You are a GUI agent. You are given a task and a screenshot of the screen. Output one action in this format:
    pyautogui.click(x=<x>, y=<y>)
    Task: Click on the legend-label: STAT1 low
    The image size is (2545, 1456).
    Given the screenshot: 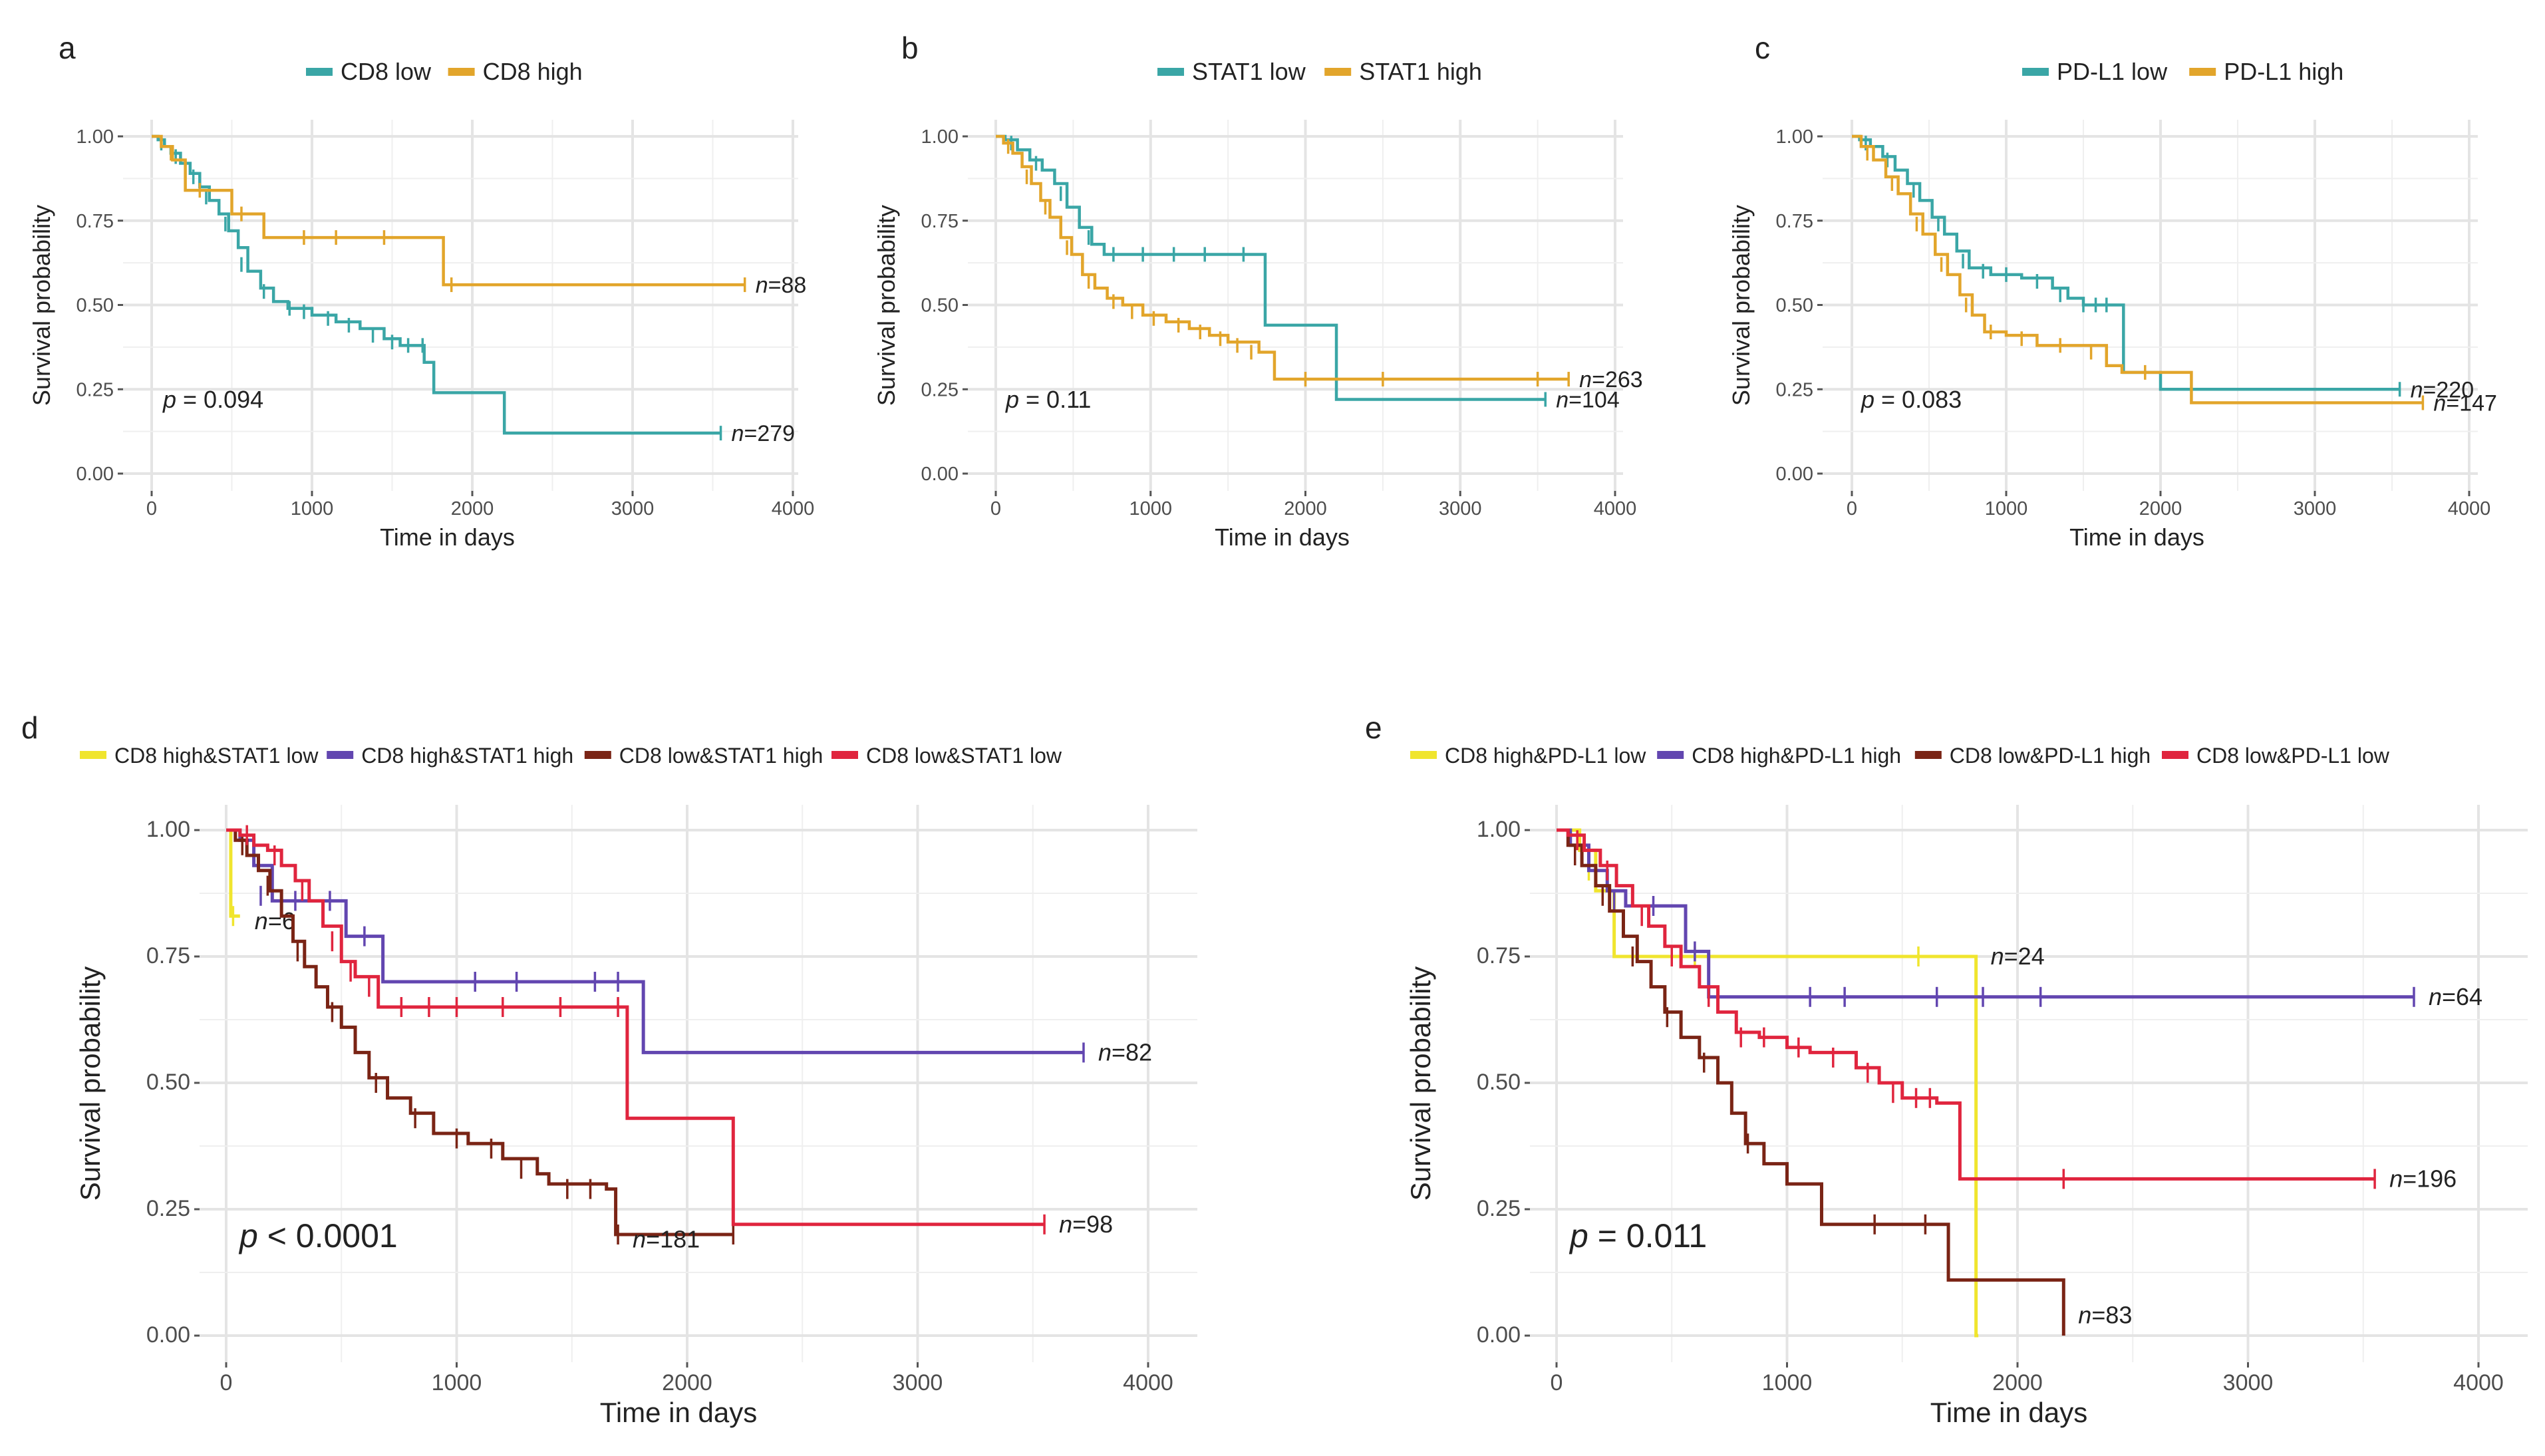 What is the action you would take?
    pyautogui.click(x=1249, y=71)
    